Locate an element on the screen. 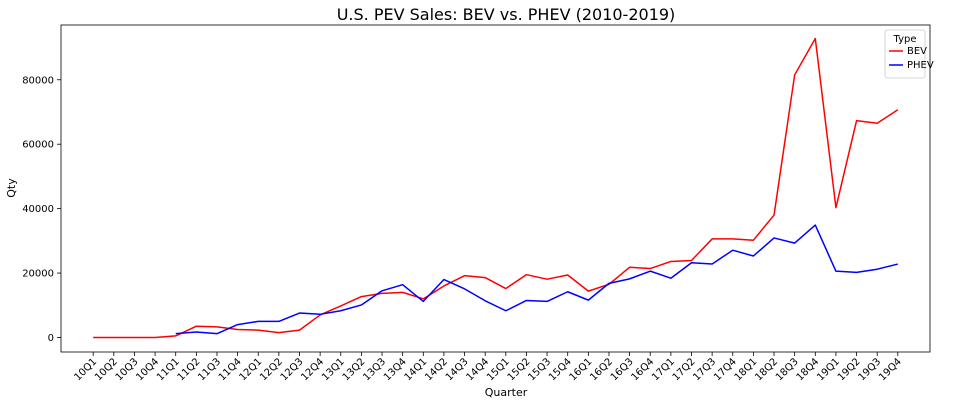 This screenshot has height=405, width=960. legend-title: Type is located at coordinates (905, 39).